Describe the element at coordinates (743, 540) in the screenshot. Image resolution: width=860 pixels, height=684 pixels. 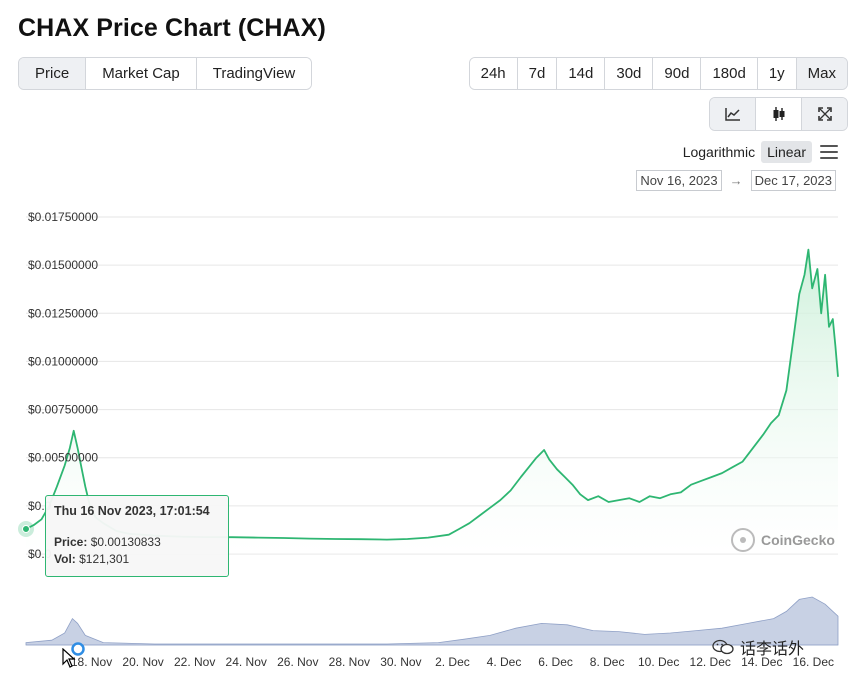
I see `coingecko-logo-icon` at that location.